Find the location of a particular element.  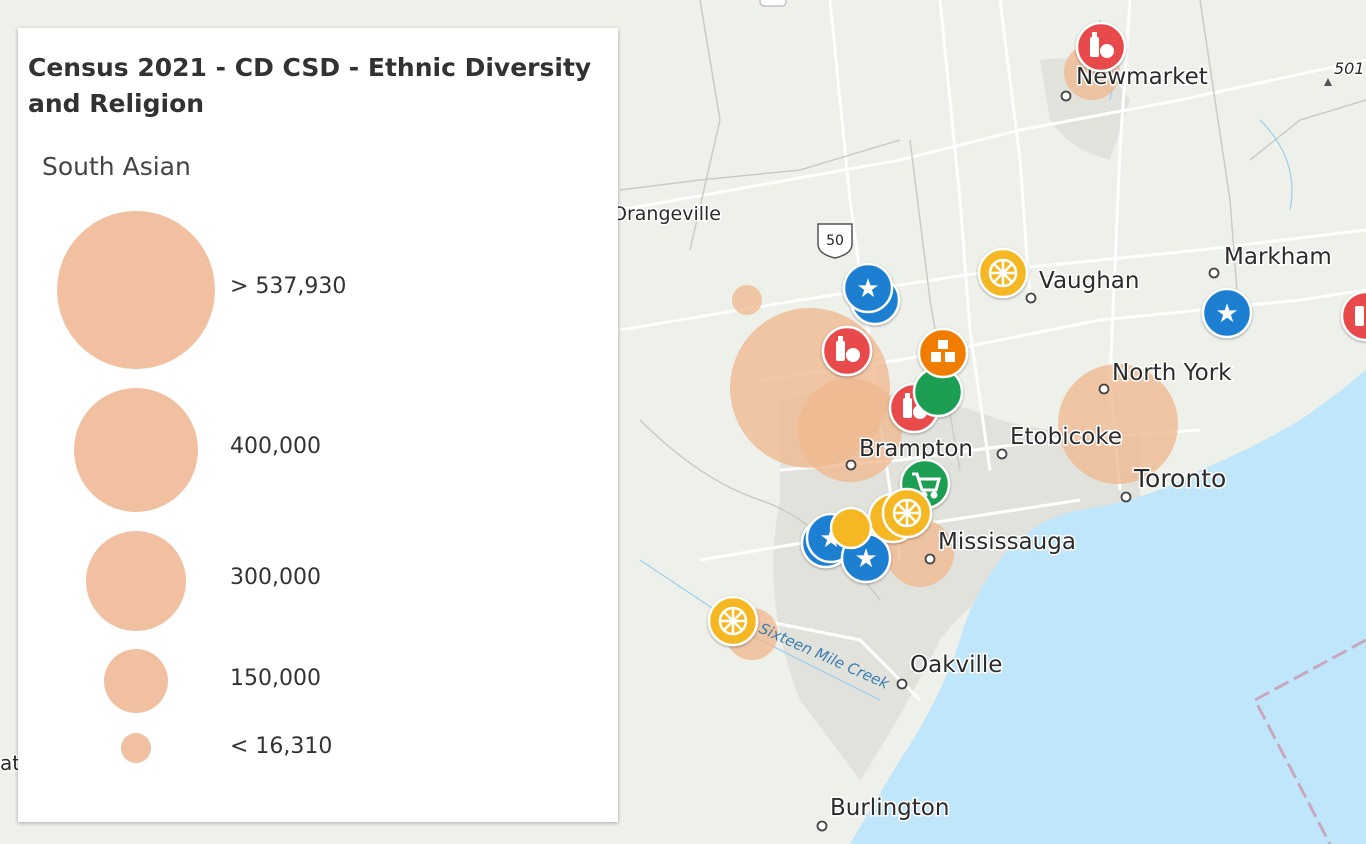

map-control-partial is located at coordinates (773, 3).